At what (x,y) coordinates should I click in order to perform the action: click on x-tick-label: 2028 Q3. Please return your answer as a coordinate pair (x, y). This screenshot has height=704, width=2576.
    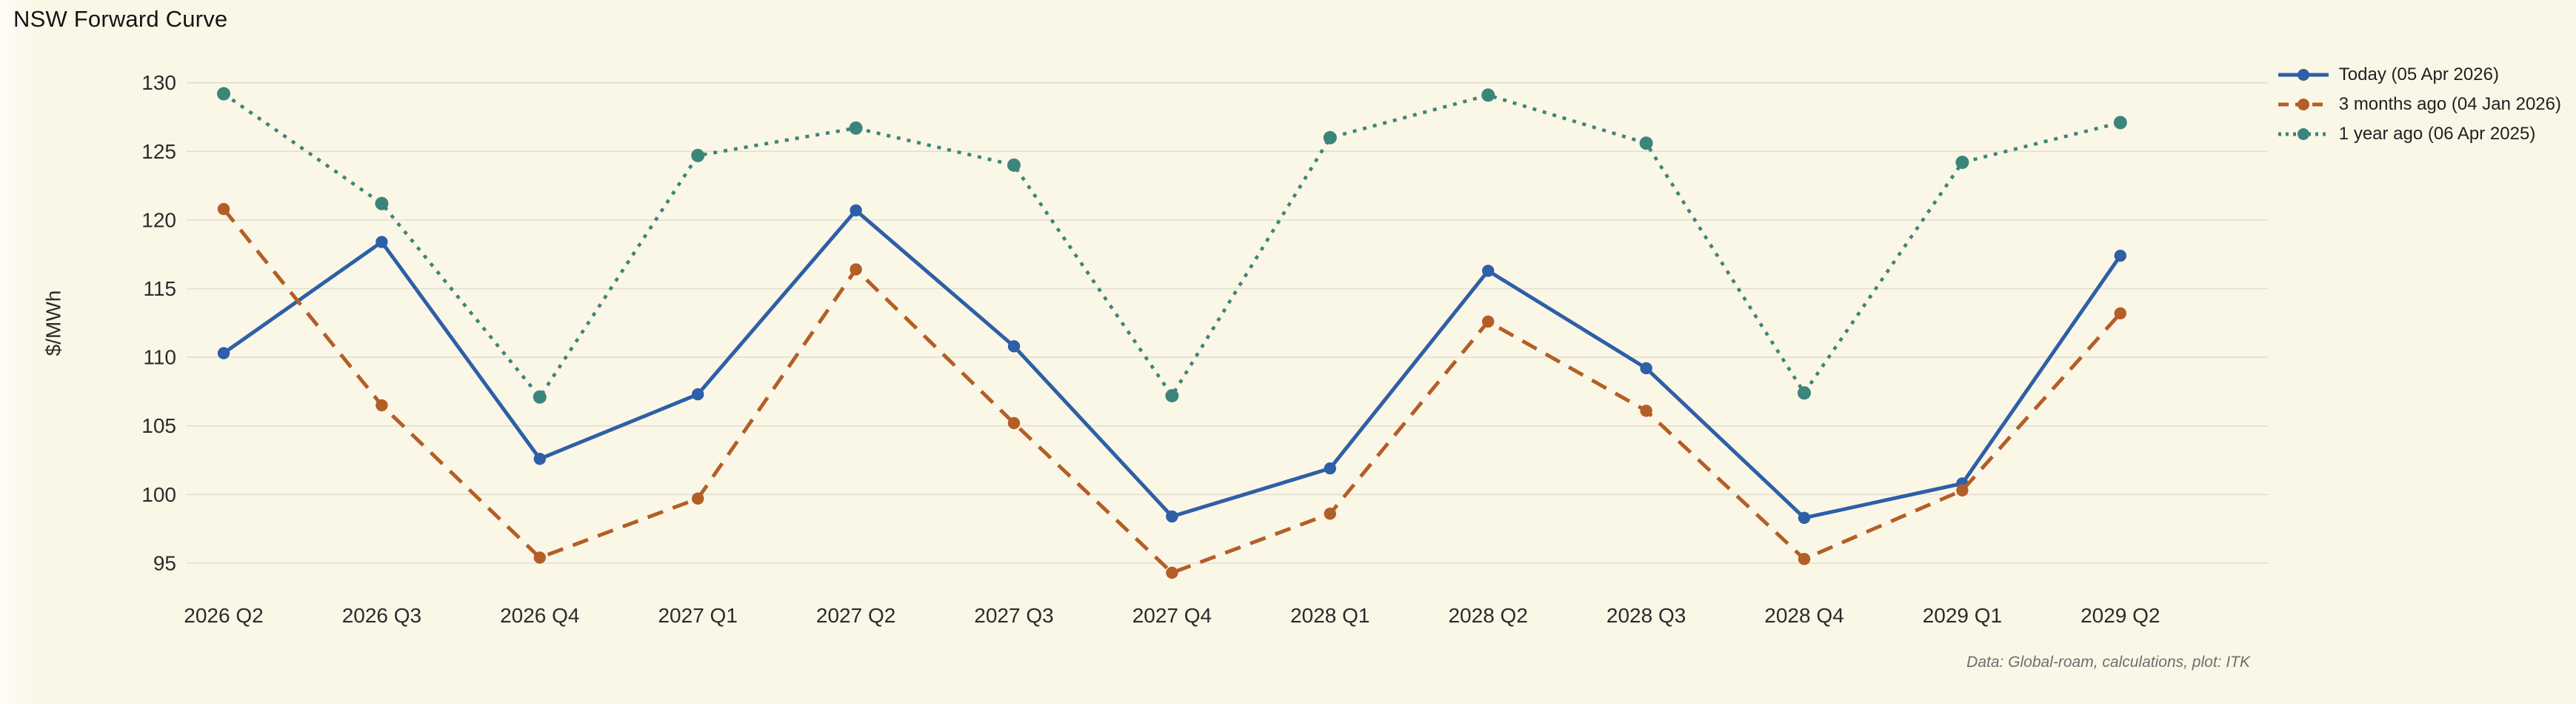
    Looking at the image, I should click on (1646, 615).